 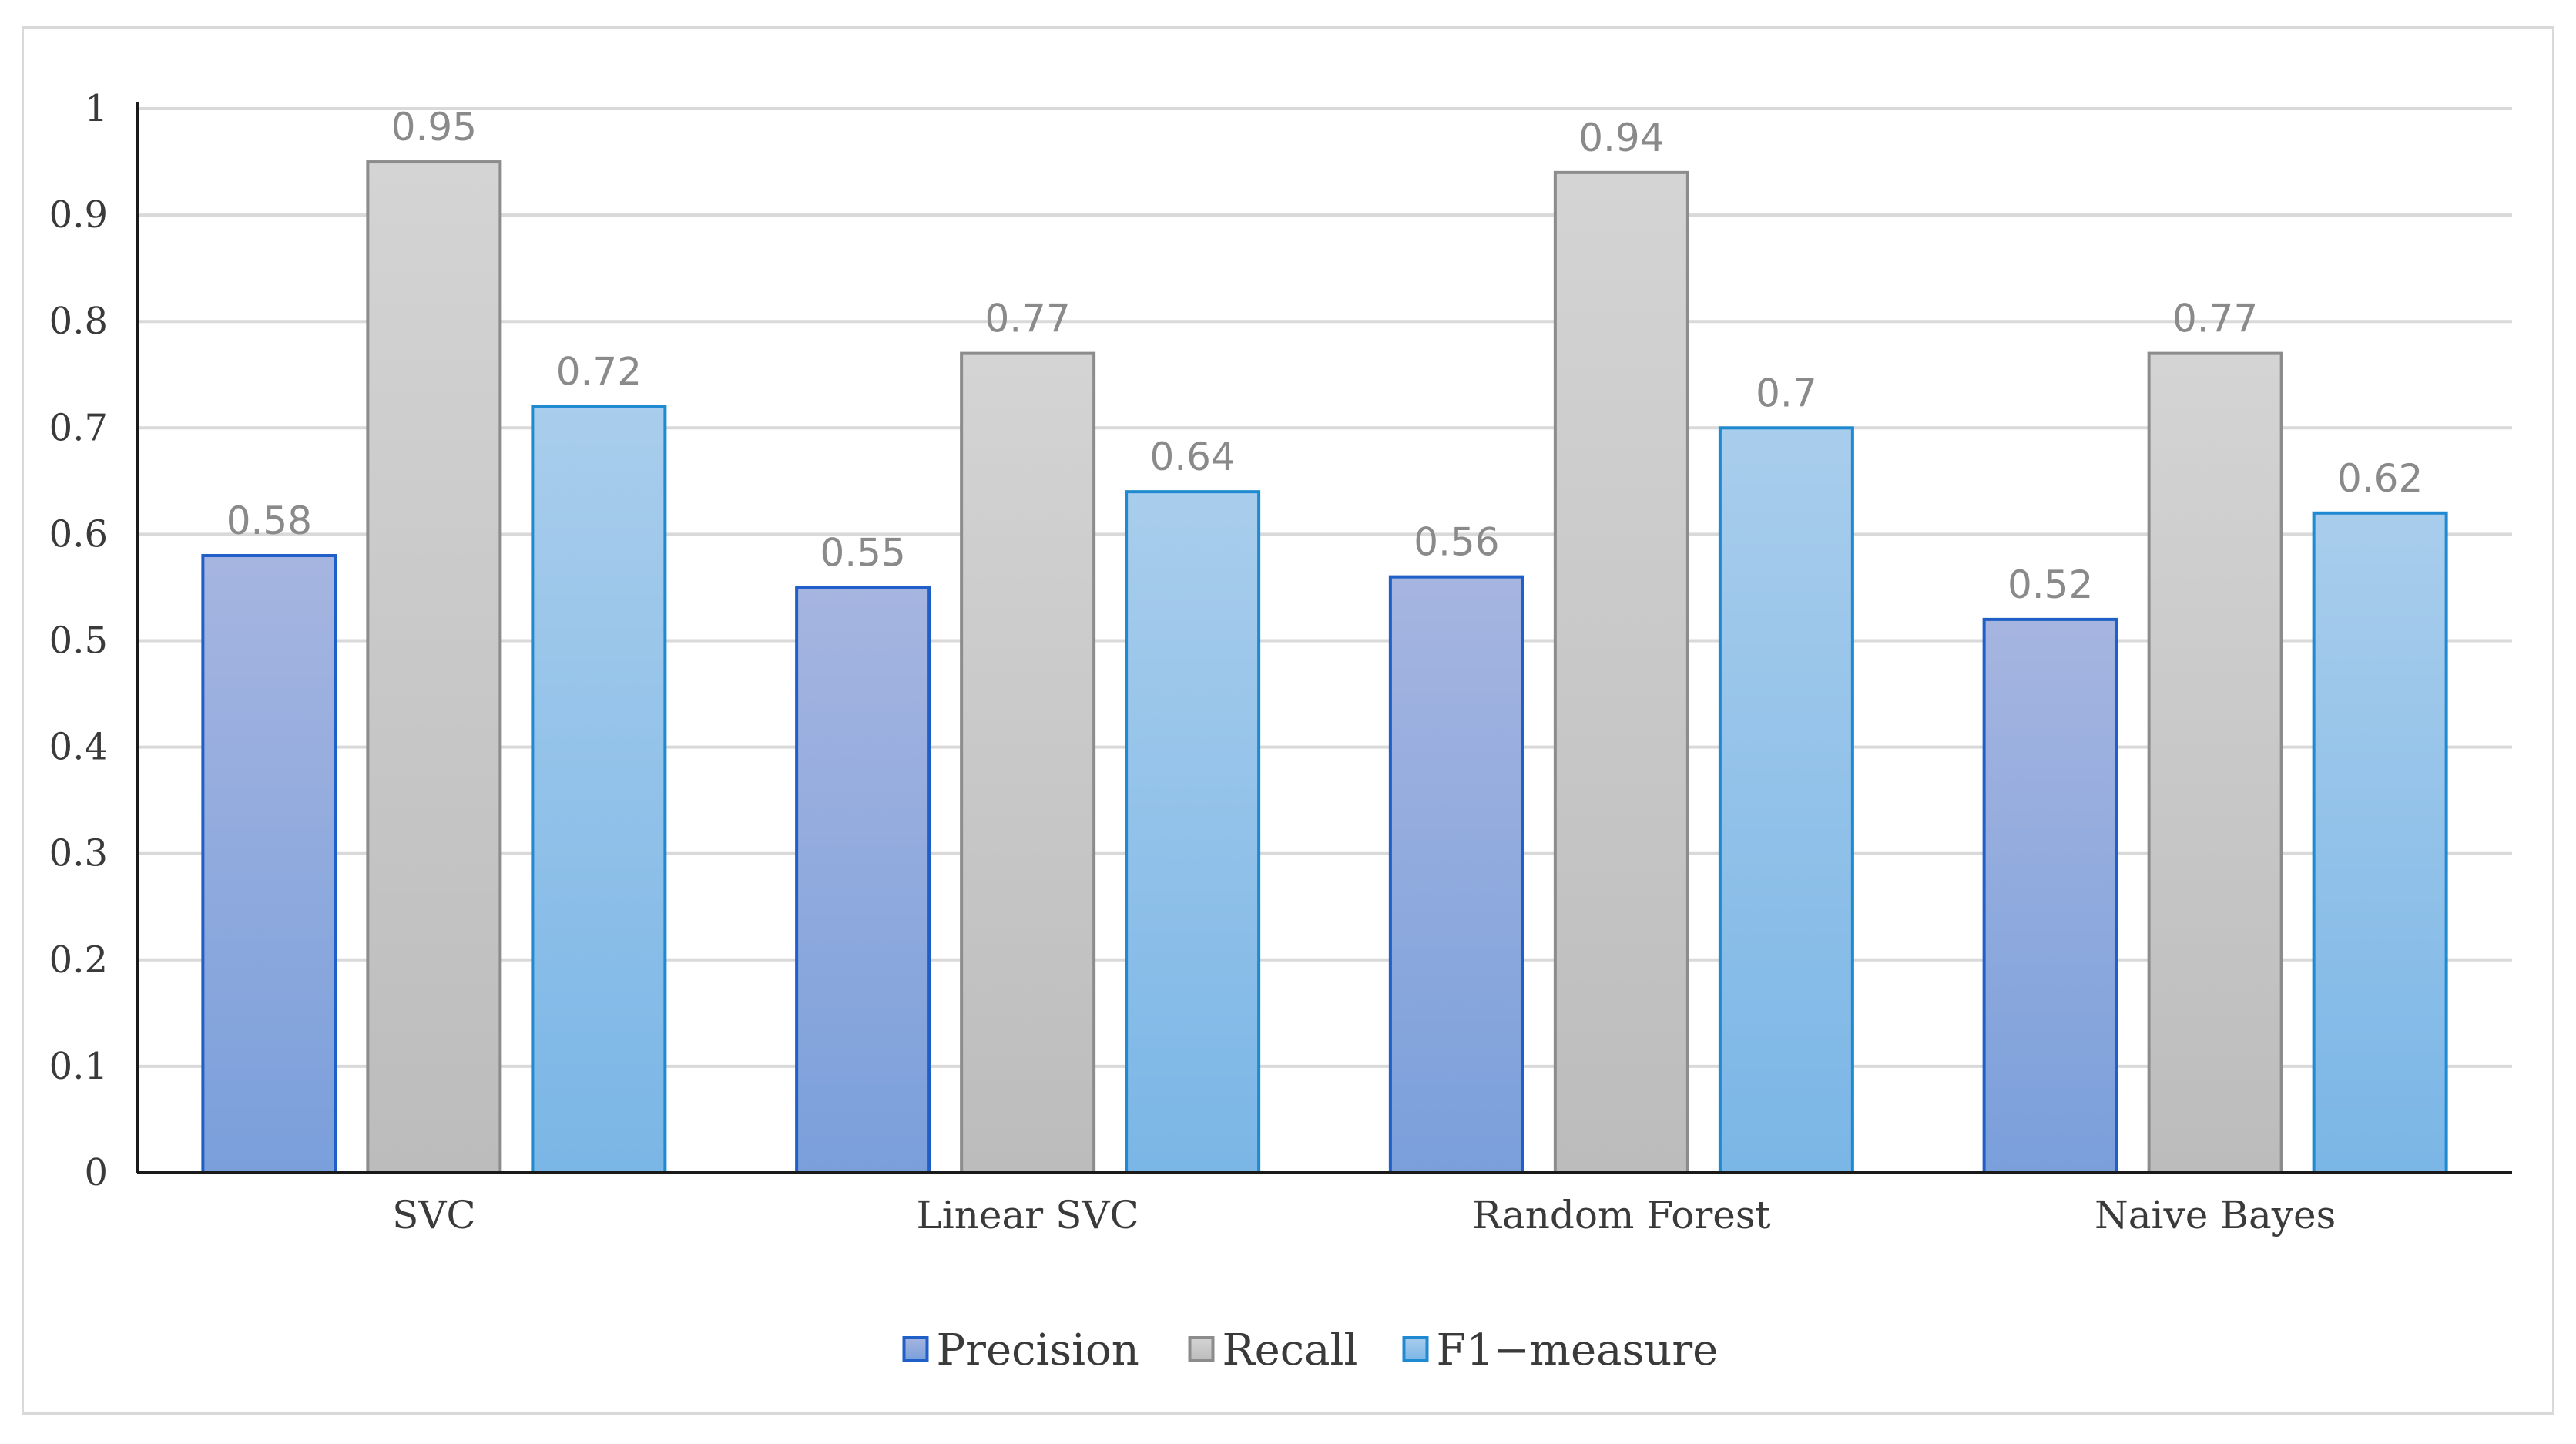 What do you see at coordinates (78, 321) in the screenshot?
I see `y-tick-label: 0.8` at bounding box center [78, 321].